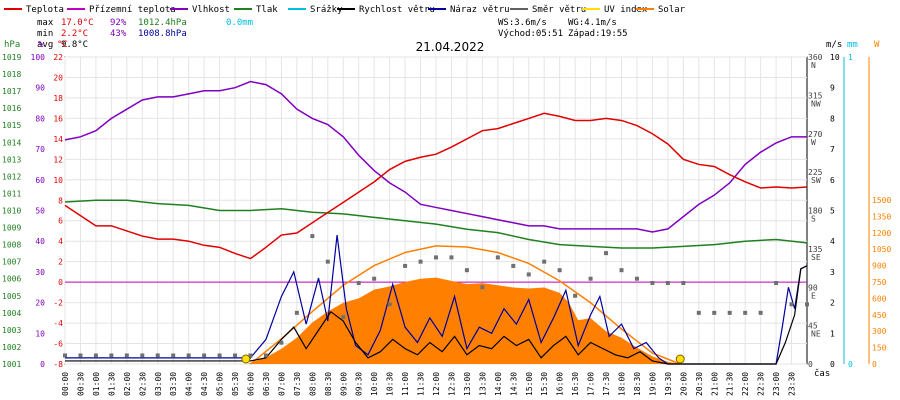 The width and height of the screenshot is (900, 400). Describe the element at coordinates (58, 303) in the screenshot. I see `axis-celsius-tick: -2` at that location.